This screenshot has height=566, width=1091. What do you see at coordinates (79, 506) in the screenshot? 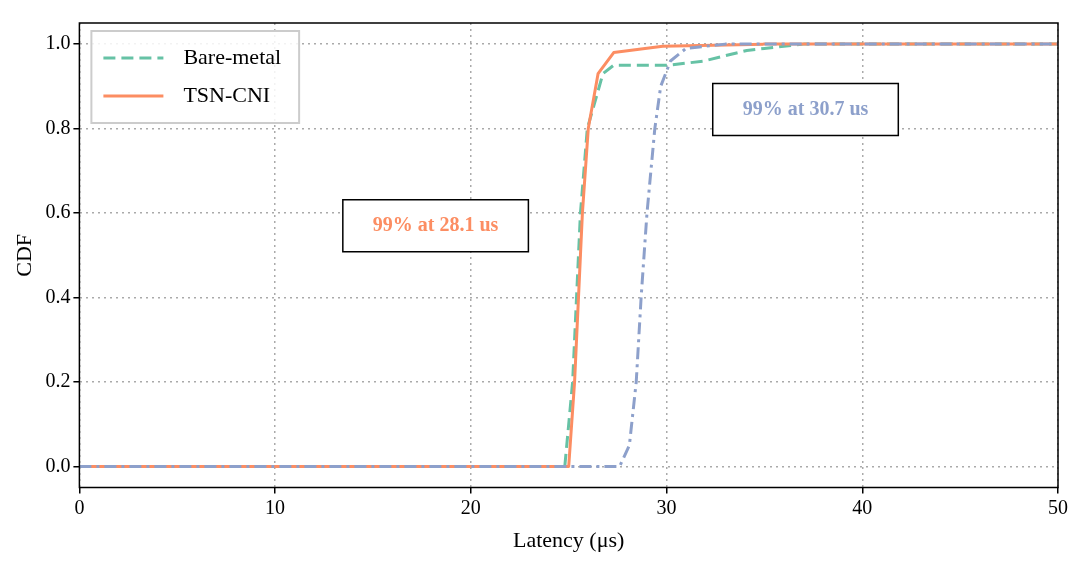
I see `x-tick-label: 0` at bounding box center [79, 506].